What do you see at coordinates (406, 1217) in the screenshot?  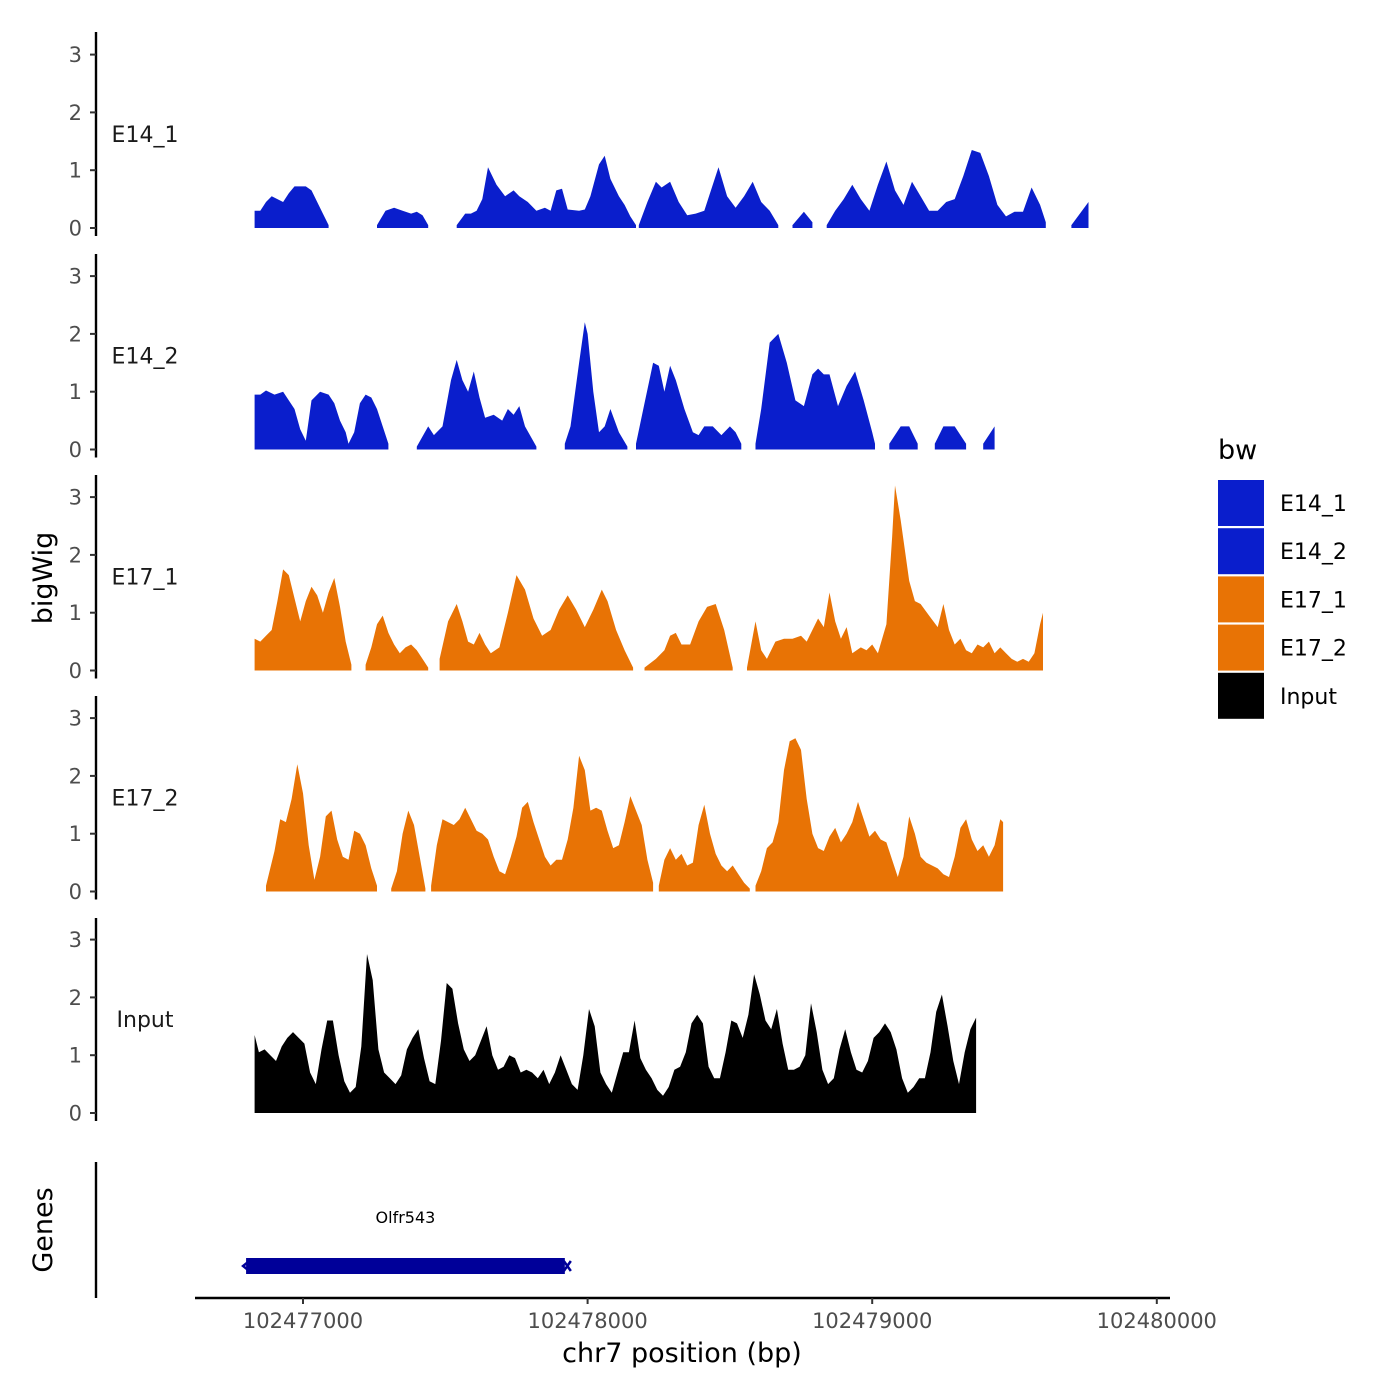 I see `gene-name-label: Olfr543` at bounding box center [406, 1217].